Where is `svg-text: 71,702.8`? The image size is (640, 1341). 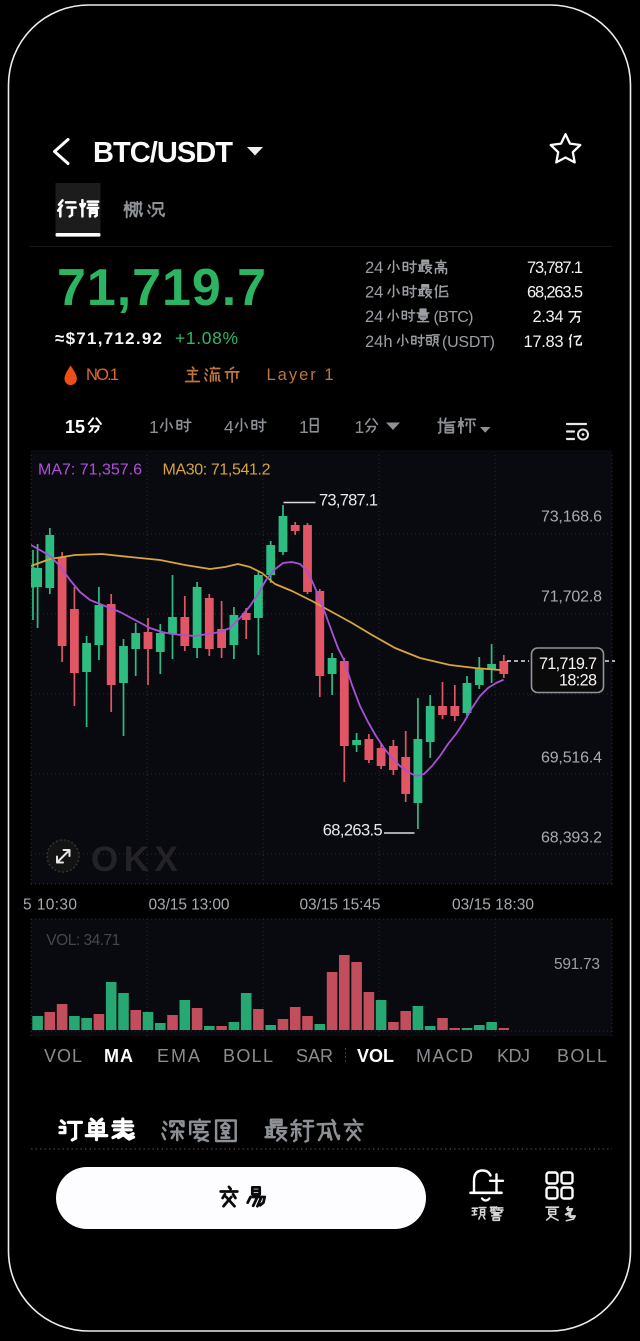
svg-text: 71,702.8 is located at coordinates (571, 597).